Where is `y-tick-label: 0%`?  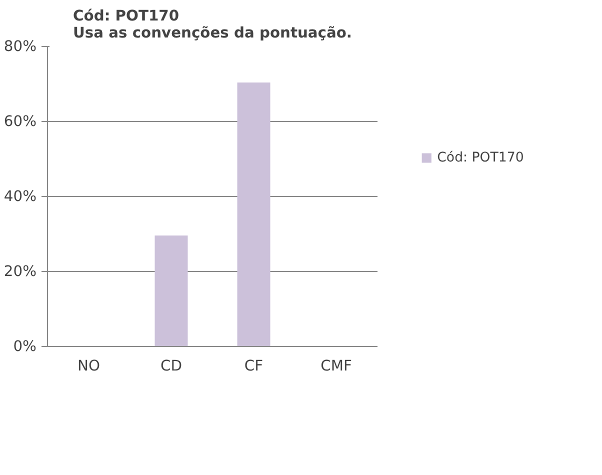 y-tick-label: 0% is located at coordinates (25, 346).